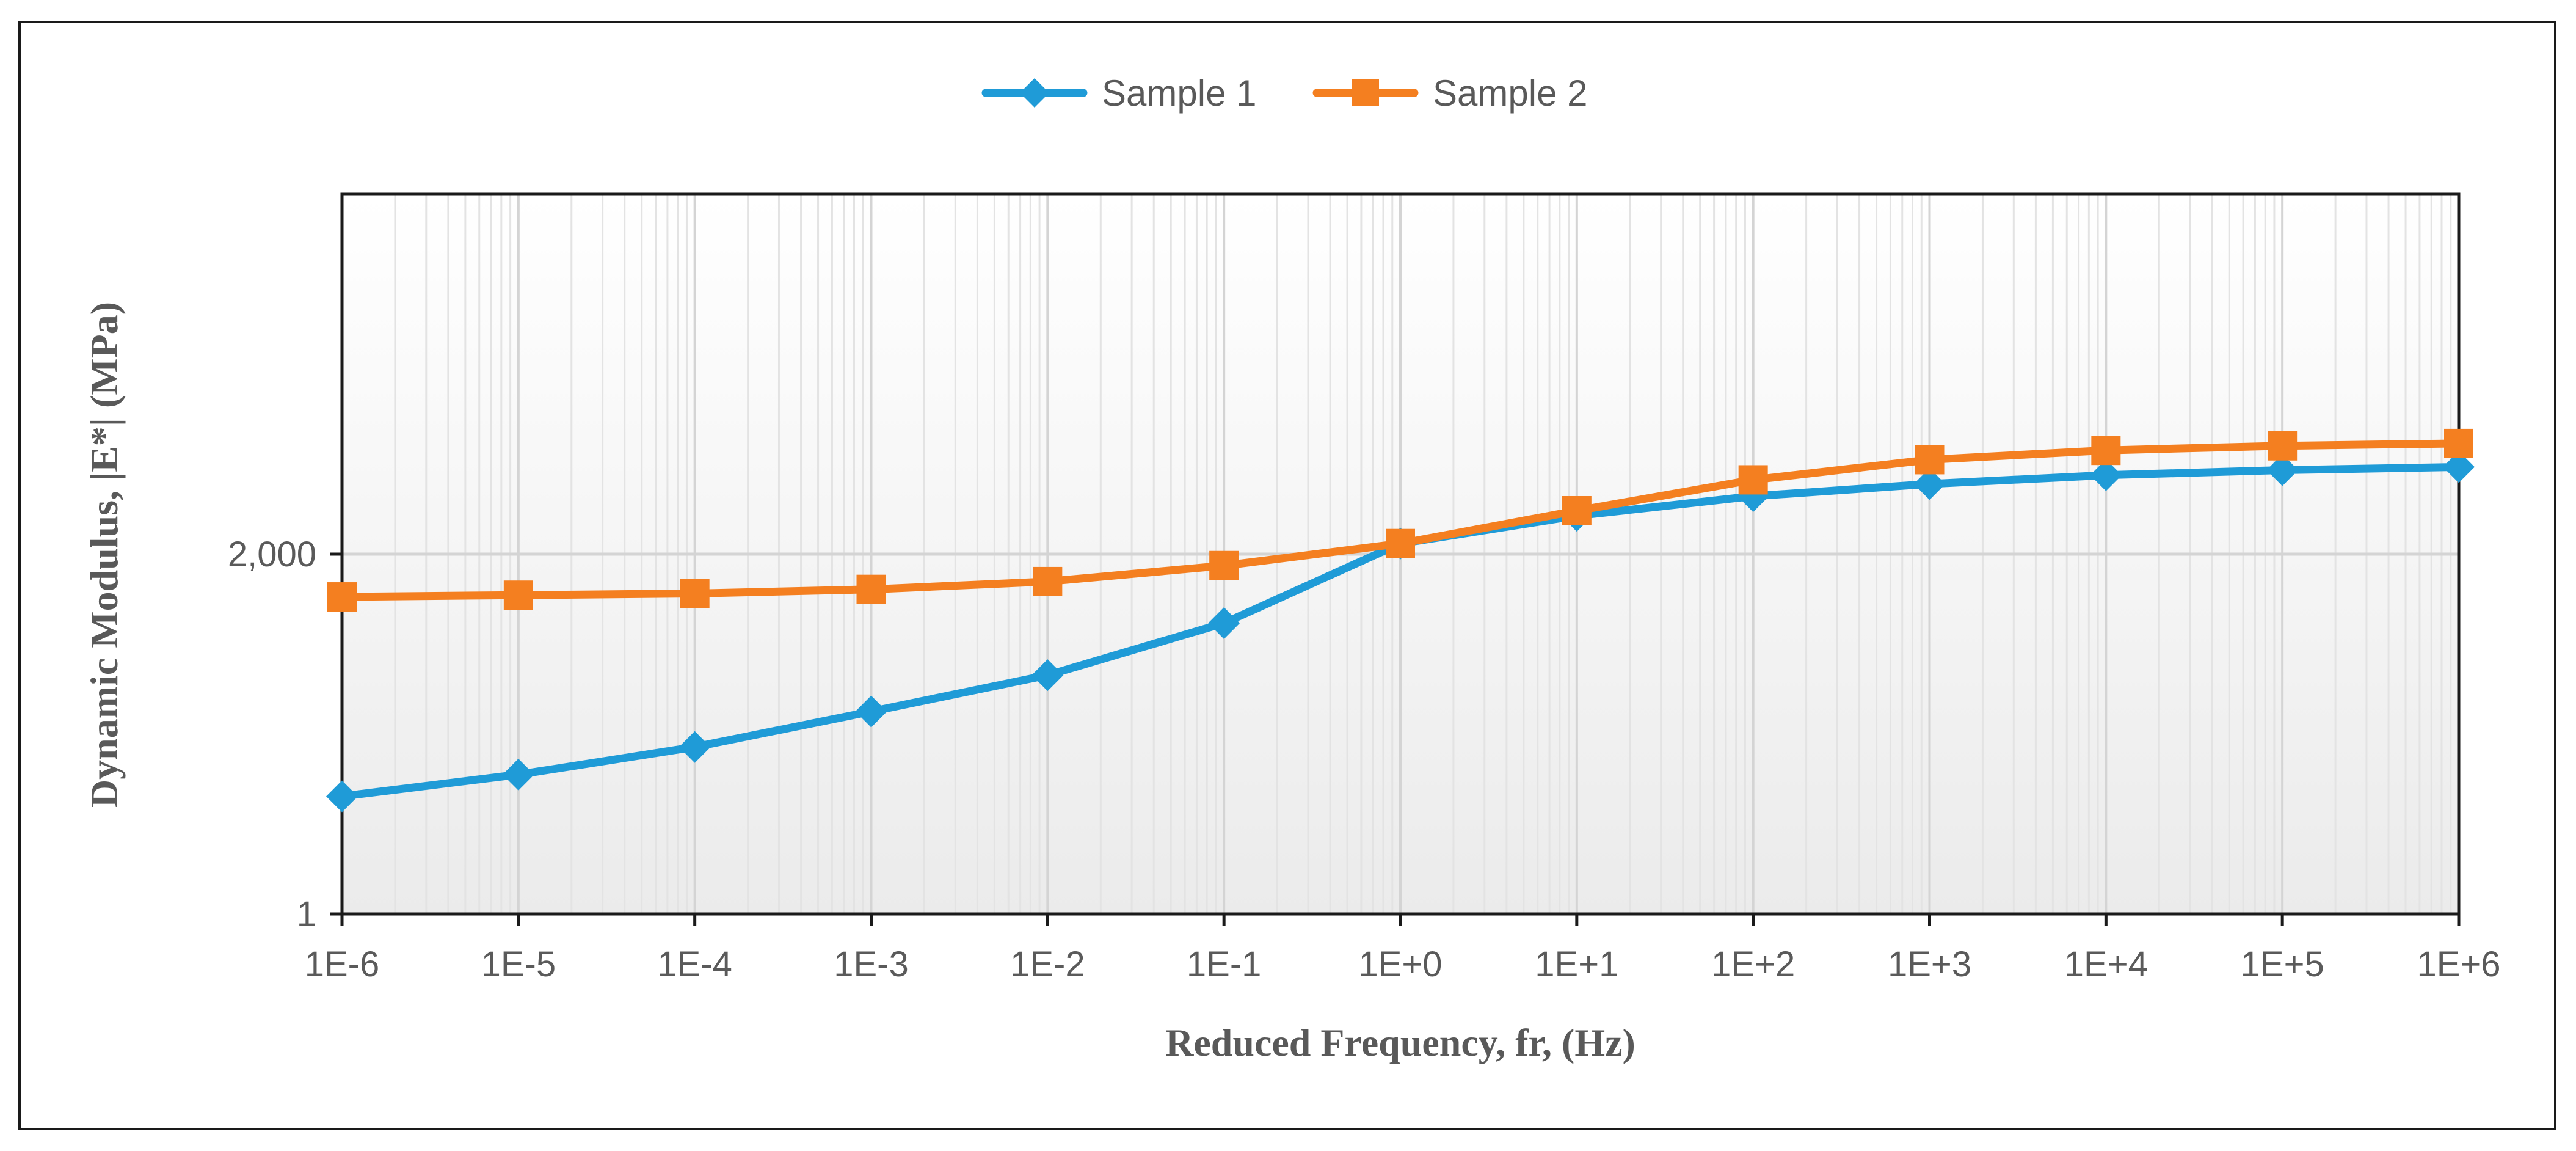 Image resolution: width=2576 pixels, height=1151 pixels. I want to click on y-tick-label: 2,000, so click(272, 554).